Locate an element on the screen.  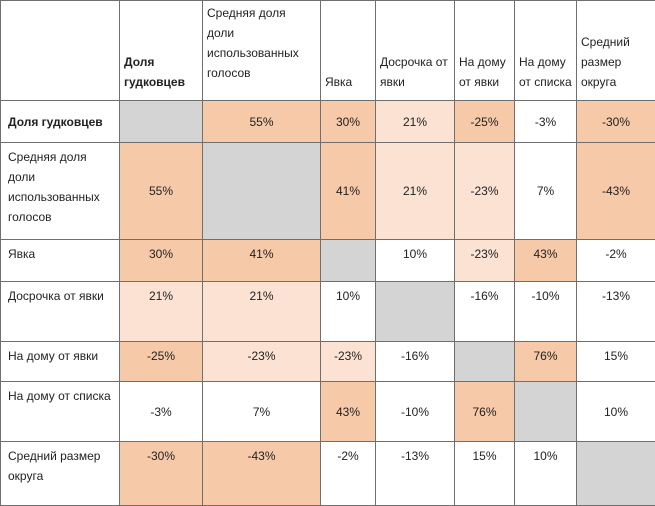
column-header-dosrochka: Досрочка от явки is located at coordinates (415, 51).